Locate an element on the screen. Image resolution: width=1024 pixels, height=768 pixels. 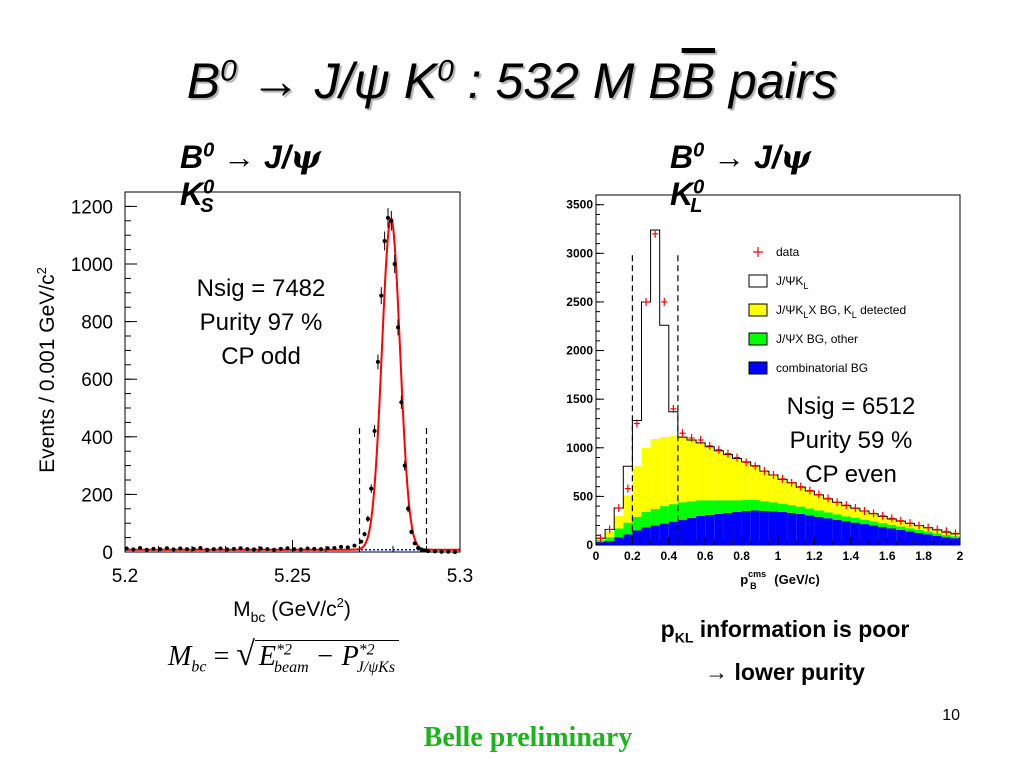
mbc-x-tick-label: 5.3 is located at coordinates (460, 576).